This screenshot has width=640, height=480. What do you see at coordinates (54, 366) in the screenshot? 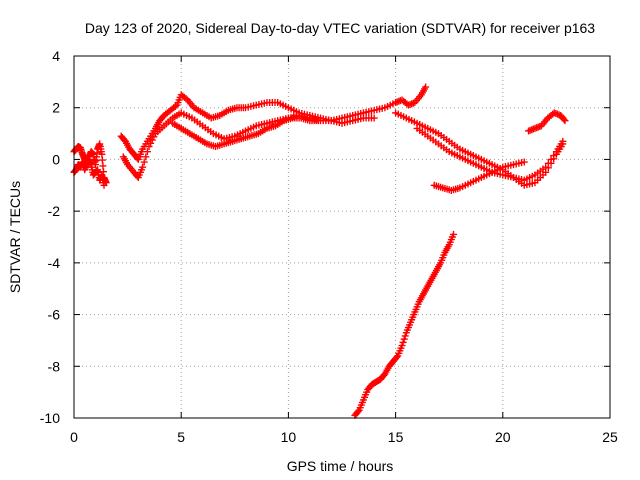
I see `y-tick-label: -8` at bounding box center [54, 366].